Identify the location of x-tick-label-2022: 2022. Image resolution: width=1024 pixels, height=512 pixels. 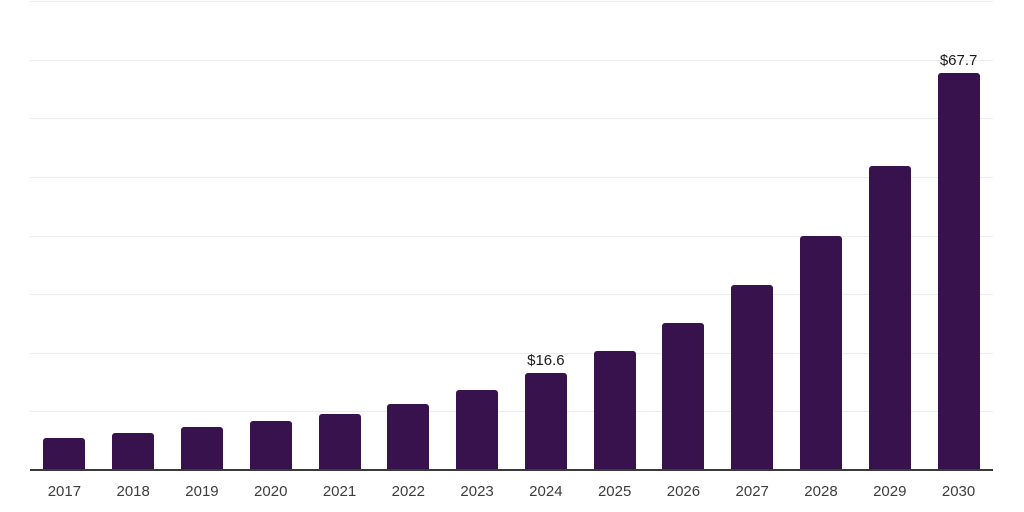
(408, 491).